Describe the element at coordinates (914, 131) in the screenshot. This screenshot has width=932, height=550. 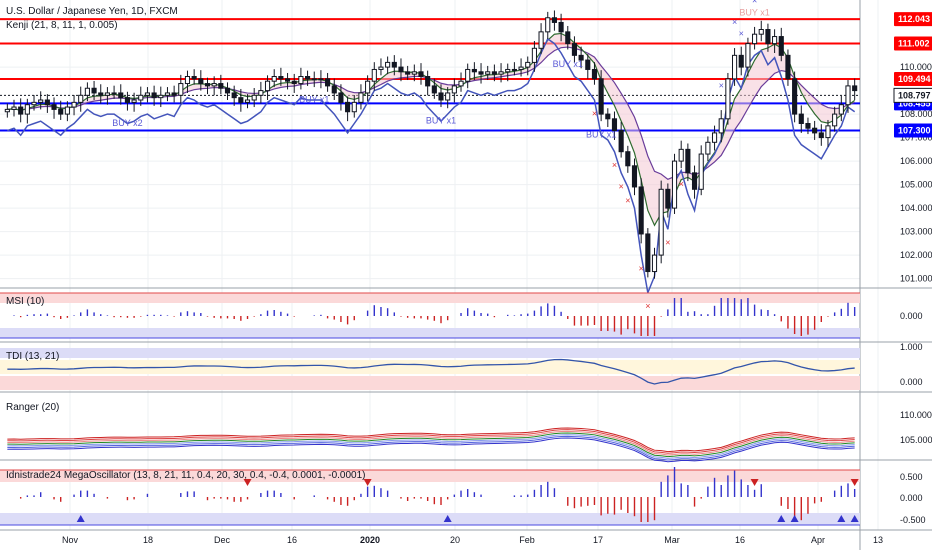
I see `level-price-label: 107.300` at that location.